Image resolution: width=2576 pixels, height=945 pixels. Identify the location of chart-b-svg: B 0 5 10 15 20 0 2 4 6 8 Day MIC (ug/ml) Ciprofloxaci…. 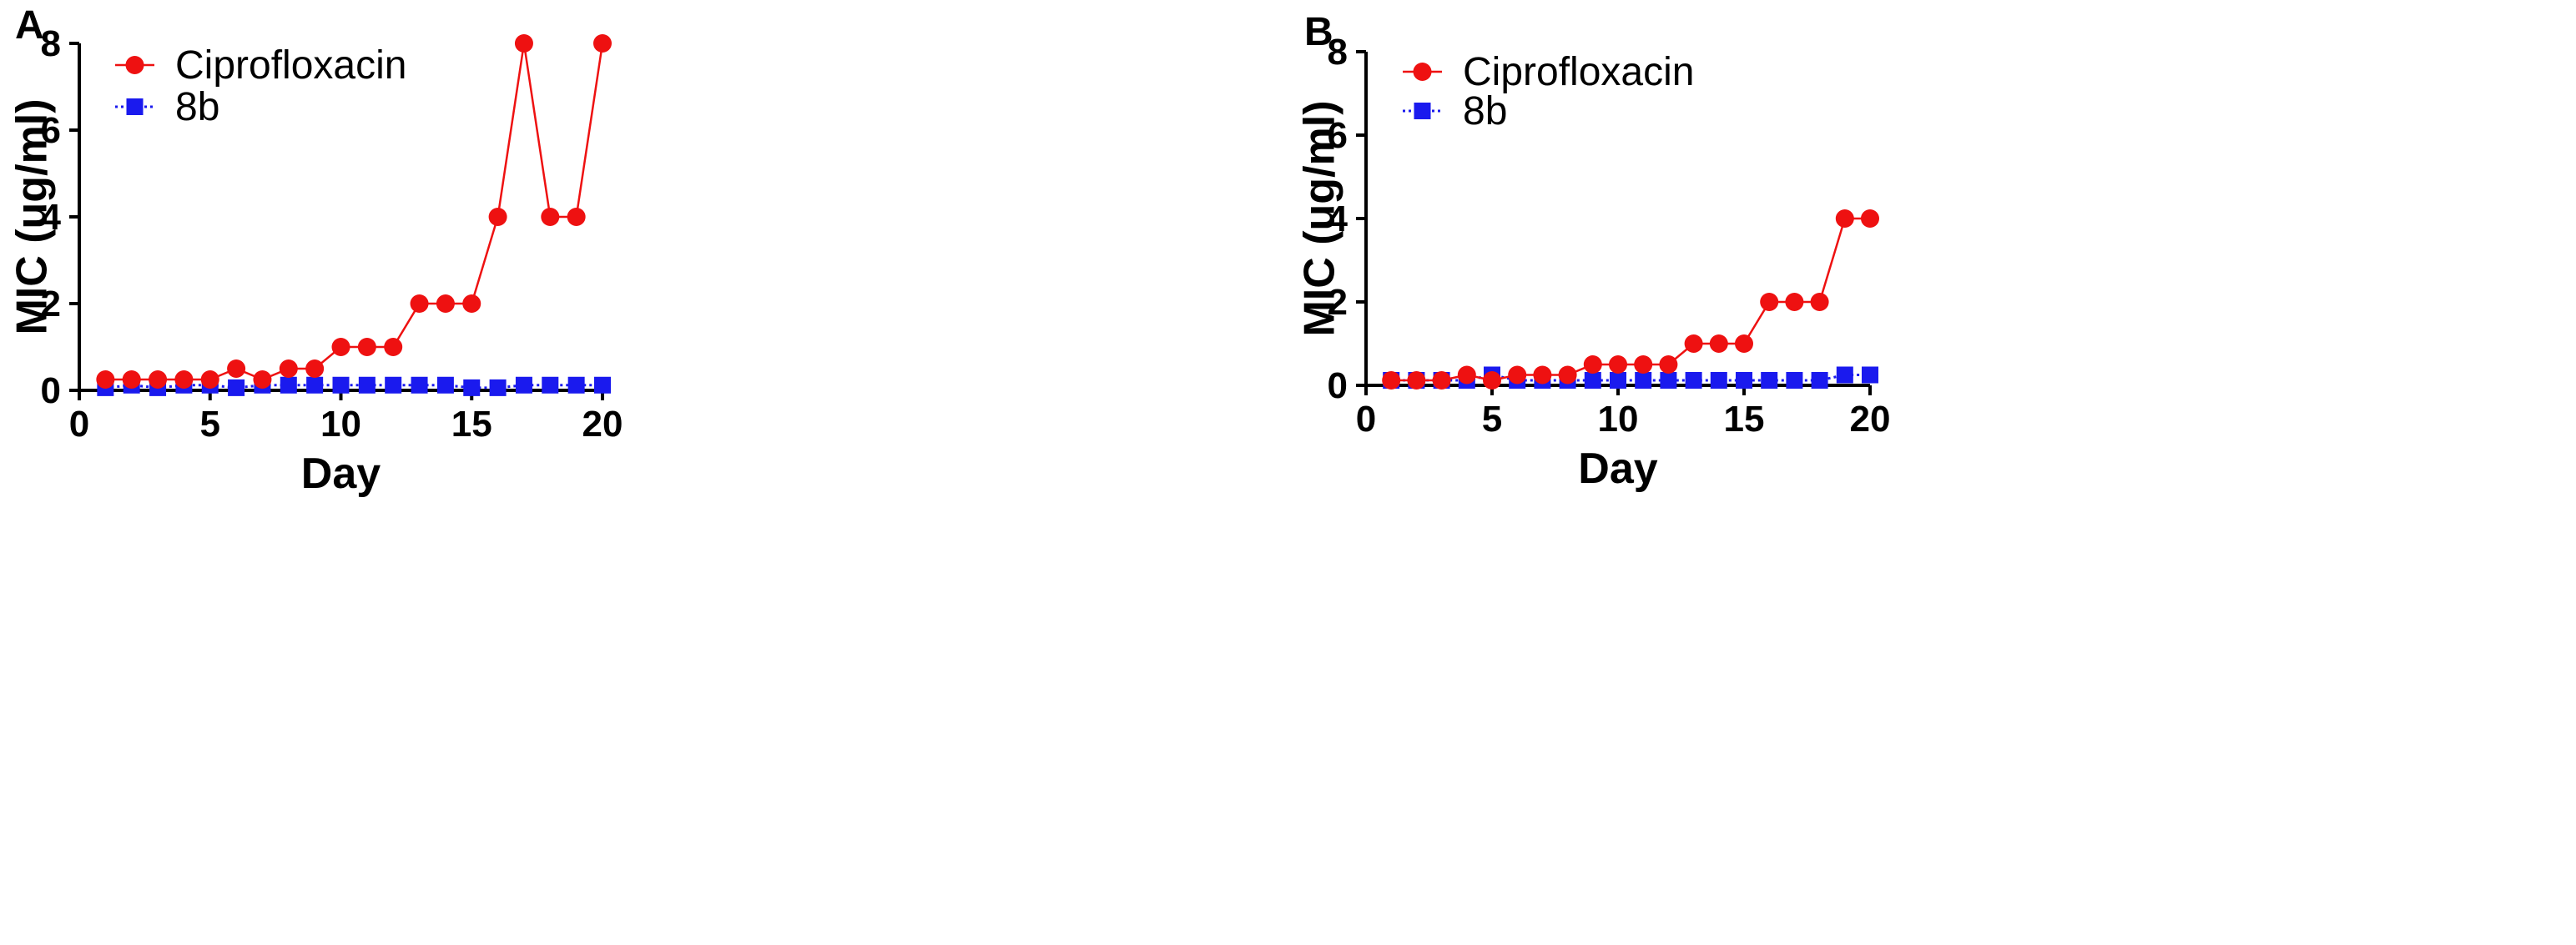
(1594, 251).